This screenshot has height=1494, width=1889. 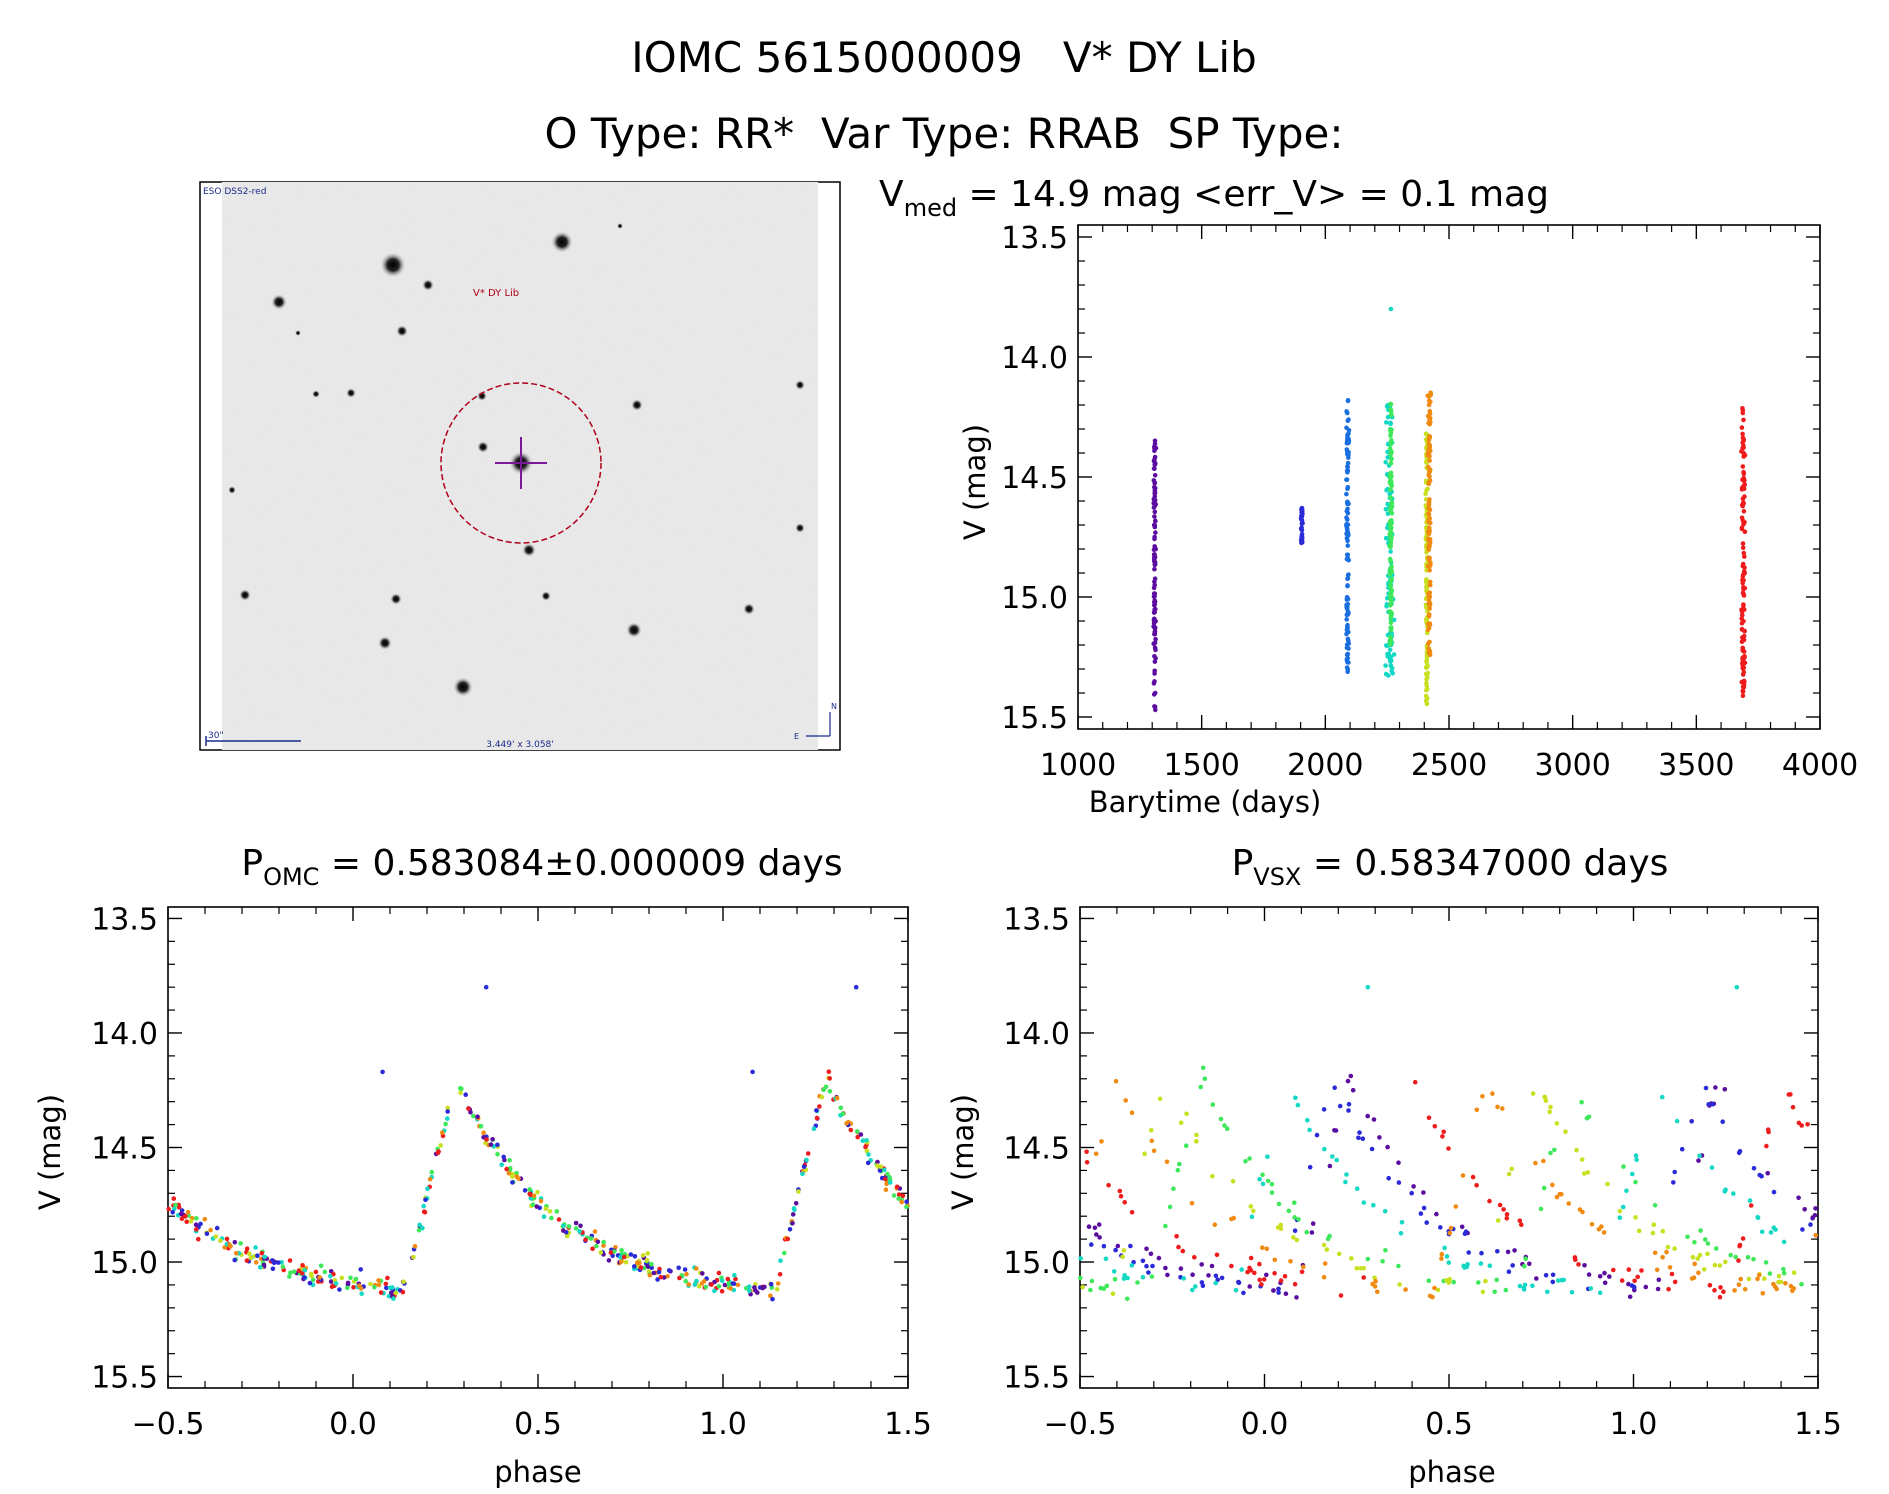 What do you see at coordinates (580, 863) in the screenshot?
I see `phase-omc-title-rest: = 0.583084±0.000009 days` at bounding box center [580, 863].